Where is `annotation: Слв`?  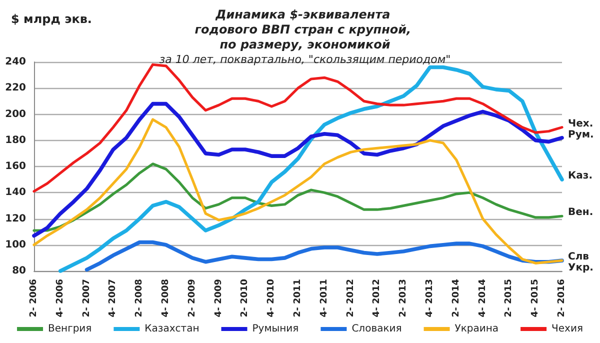
annotation: Слв is located at coordinates (578, 257).